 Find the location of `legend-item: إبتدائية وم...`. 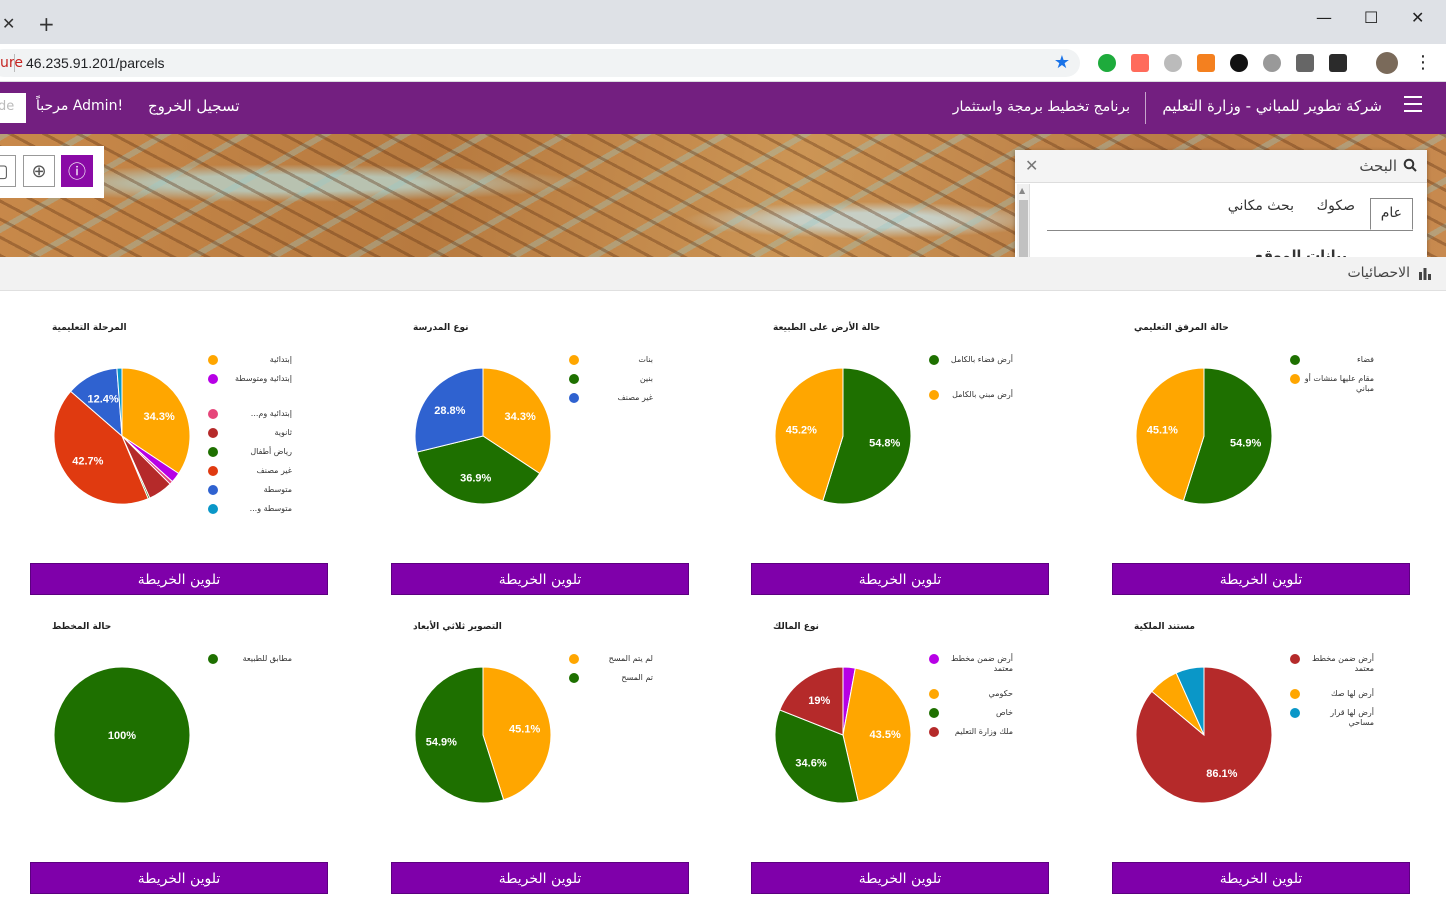

legend-item: إبتدائية وم... is located at coordinates (256, 416).